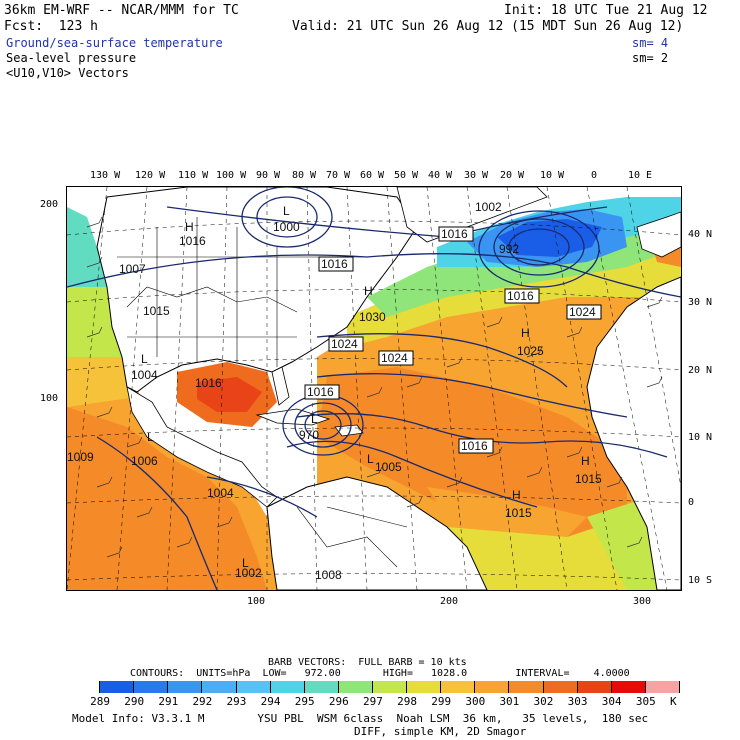 This screenshot has height=740, width=740. Describe the element at coordinates (304, 175) in the screenshot. I see `lon-label: 80 W` at that location.